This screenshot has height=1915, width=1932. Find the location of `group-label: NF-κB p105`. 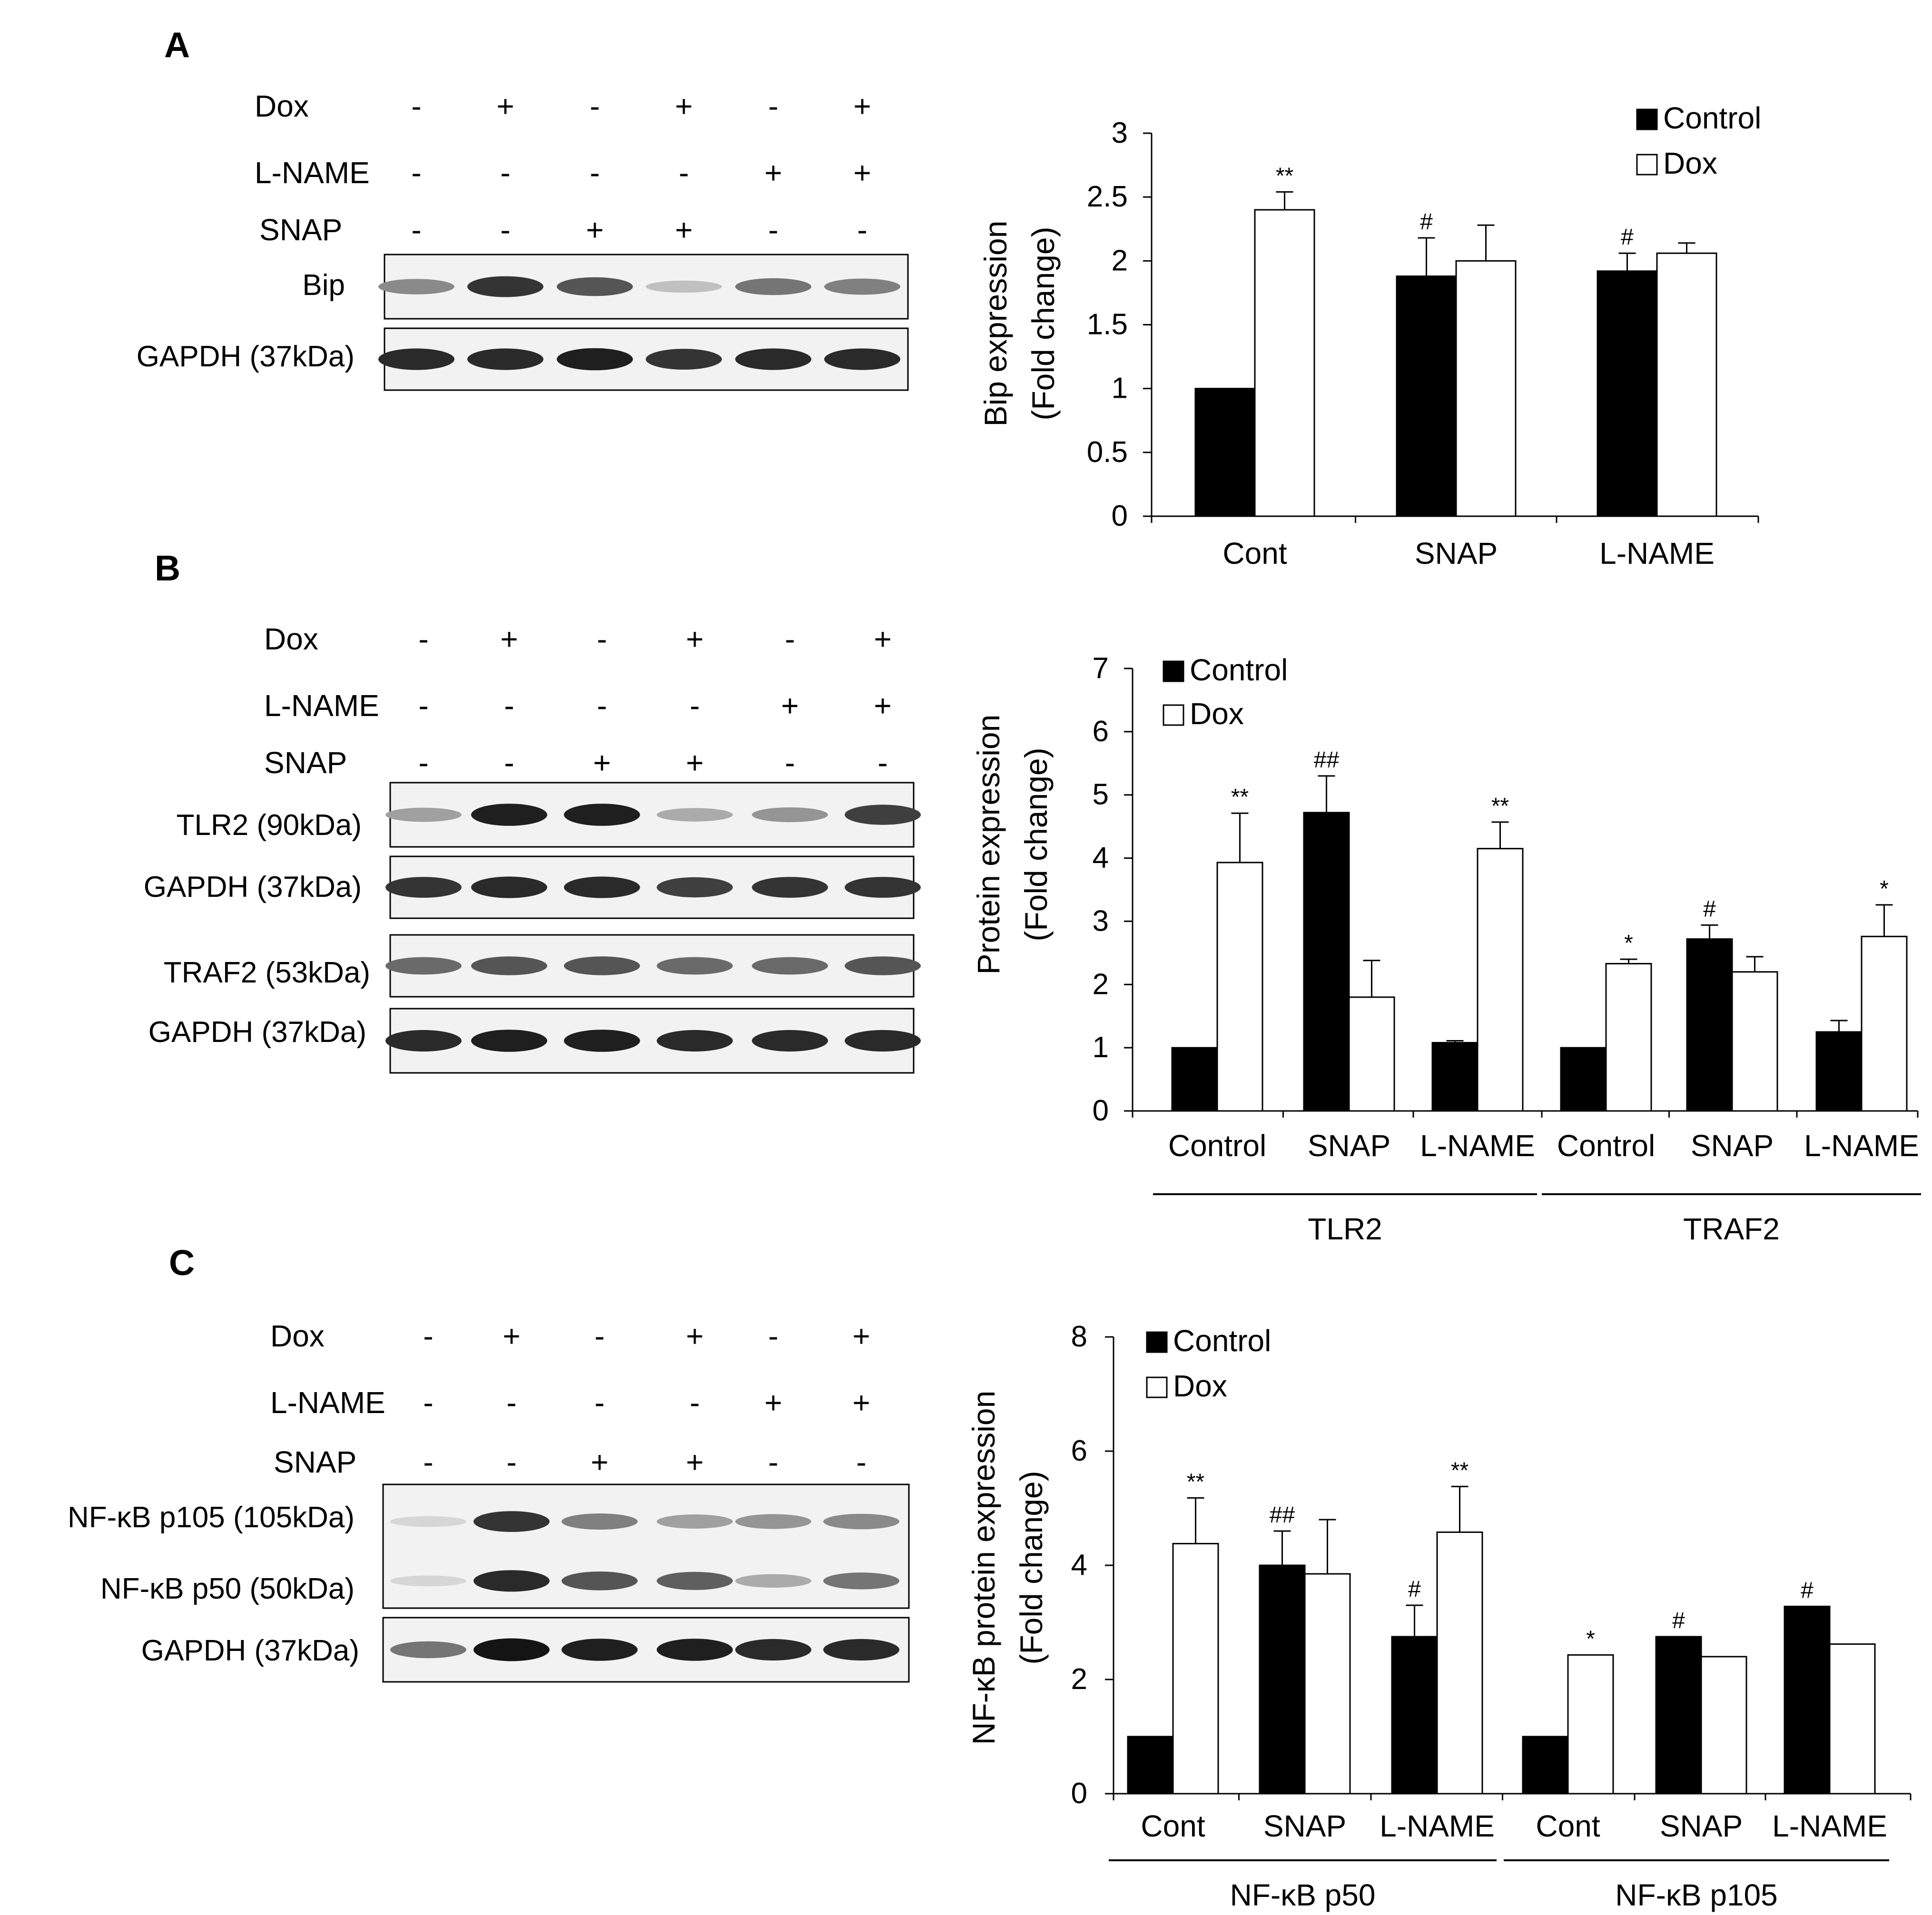

group-label: NF-κB p105 is located at coordinates (1696, 1895).